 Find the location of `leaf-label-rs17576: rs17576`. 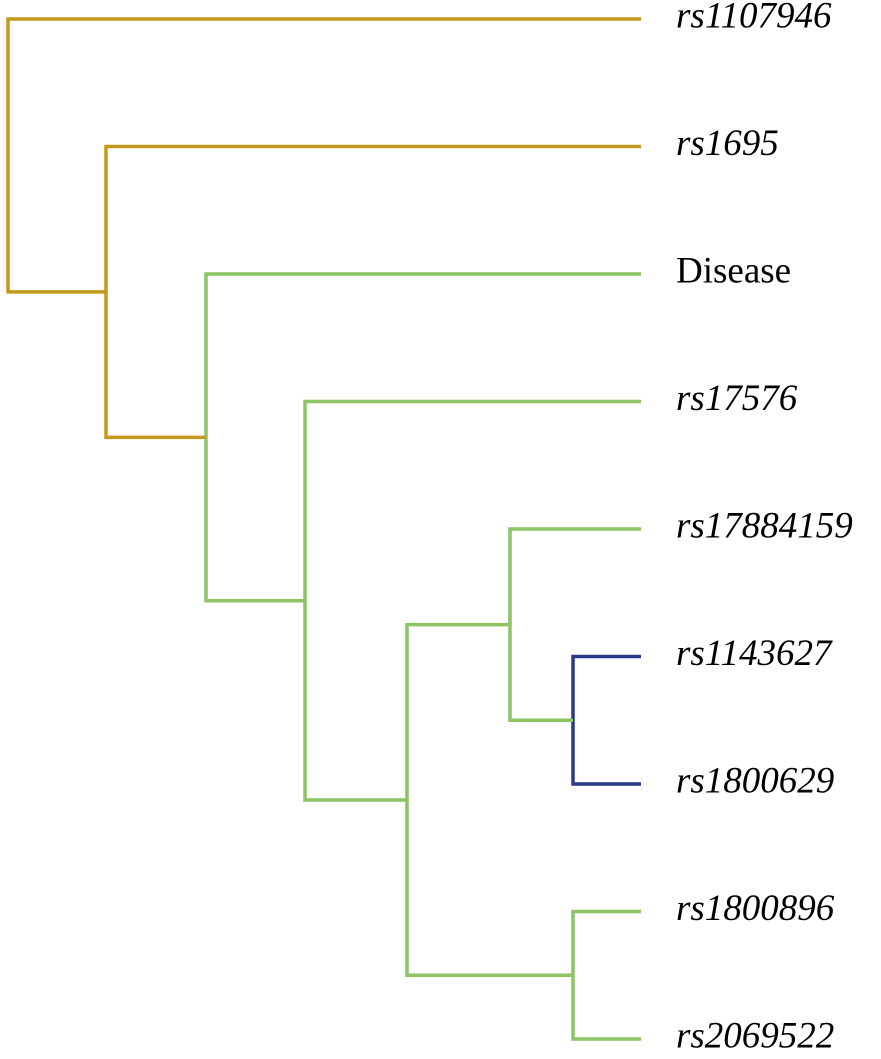

leaf-label-rs17576: rs17576 is located at coordinates (737, 398).